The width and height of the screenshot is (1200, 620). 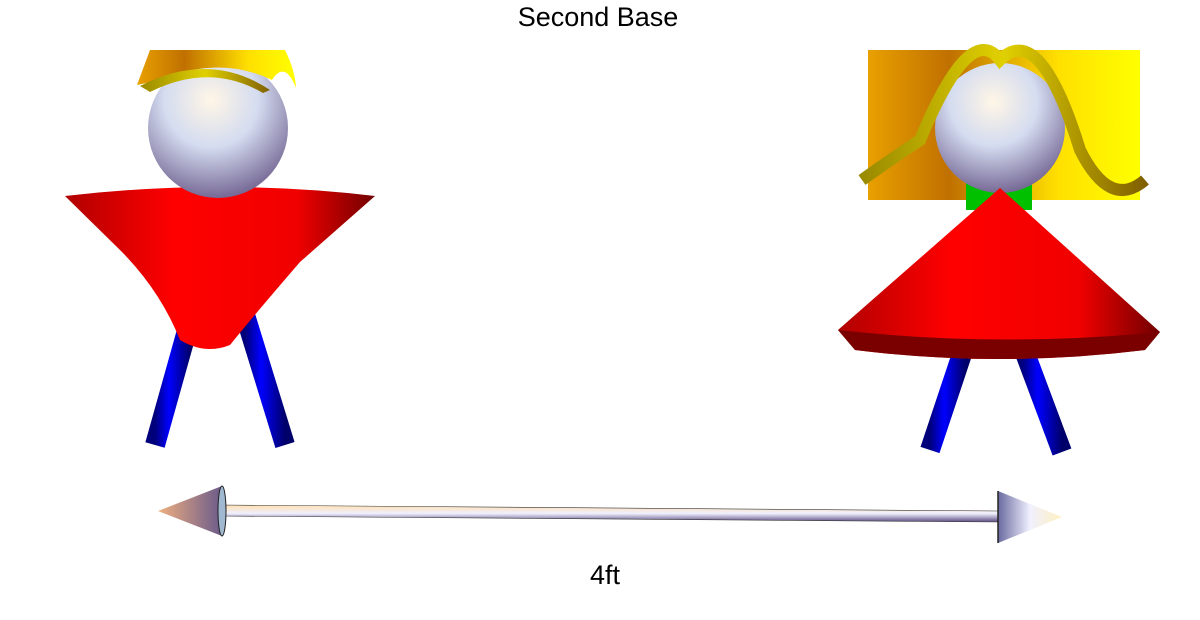 What do you see at coordinates (598, 17) in the screenshot?
I see `plot-title: Second Base` at bounding box center [598, 17].